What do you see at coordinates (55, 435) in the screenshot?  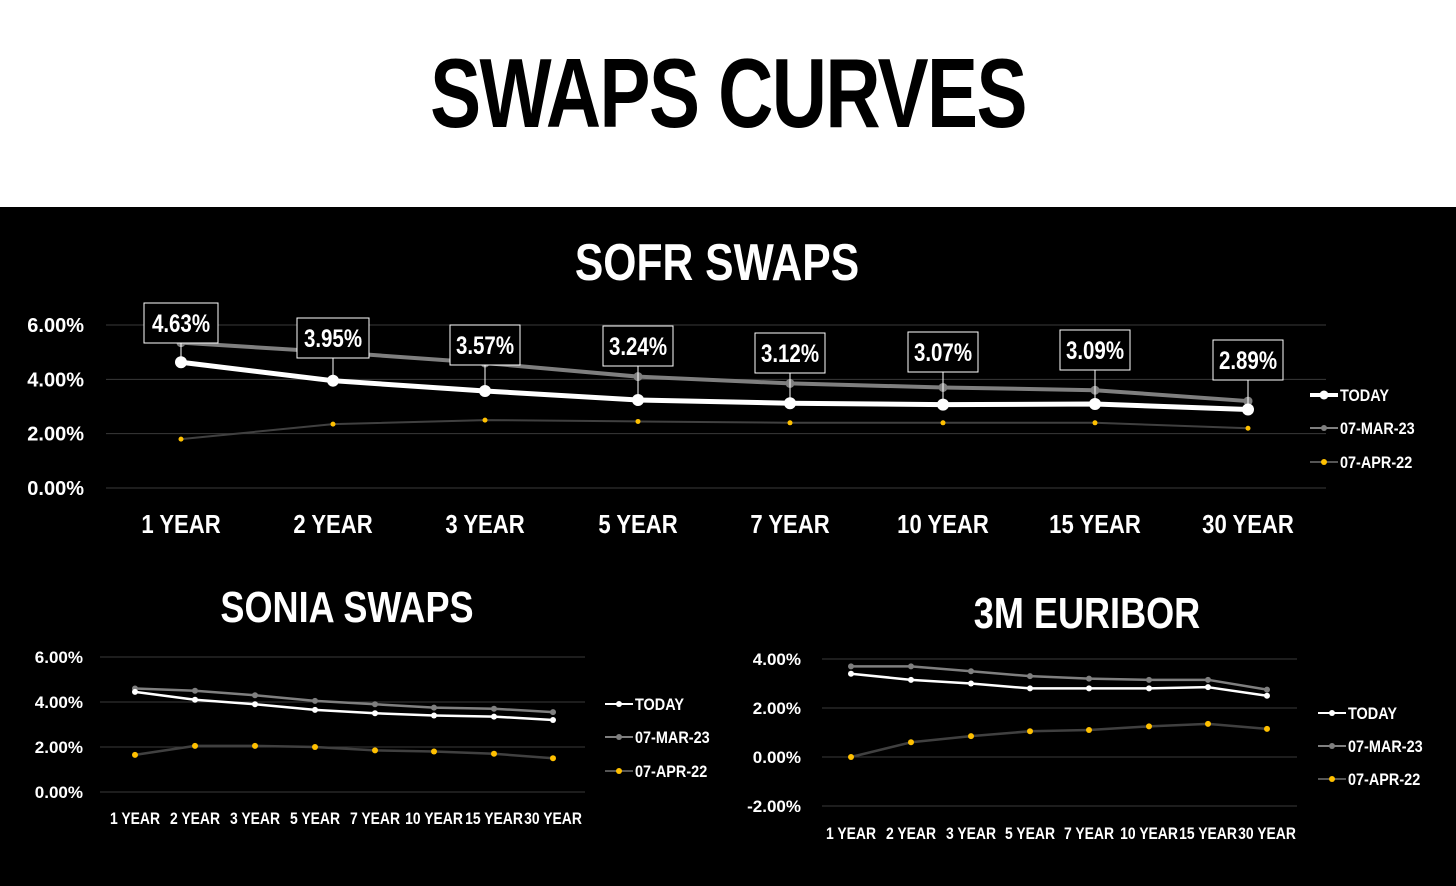 I see `sofr-y-tick-label: 2.00%` at bounding box center [55, 435].